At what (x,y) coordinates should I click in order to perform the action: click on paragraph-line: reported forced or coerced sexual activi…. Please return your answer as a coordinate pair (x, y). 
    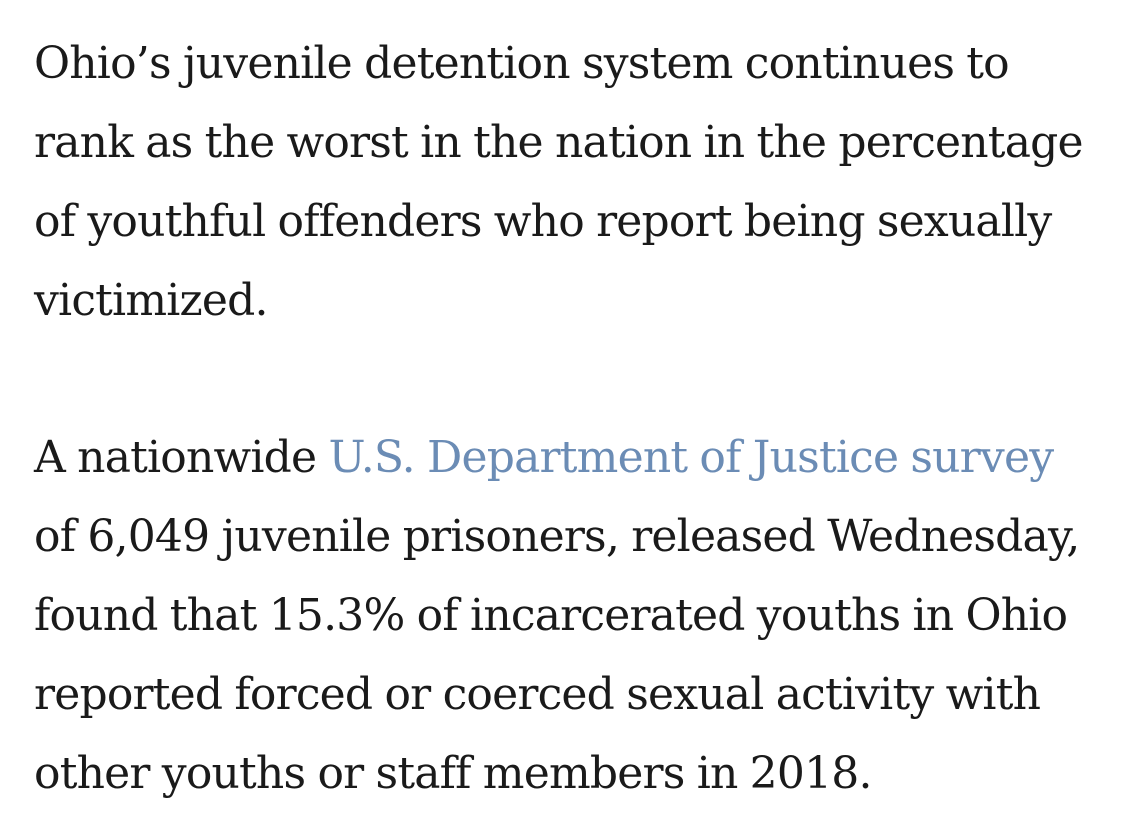
    Looking at the image, I should click on (537, 694).